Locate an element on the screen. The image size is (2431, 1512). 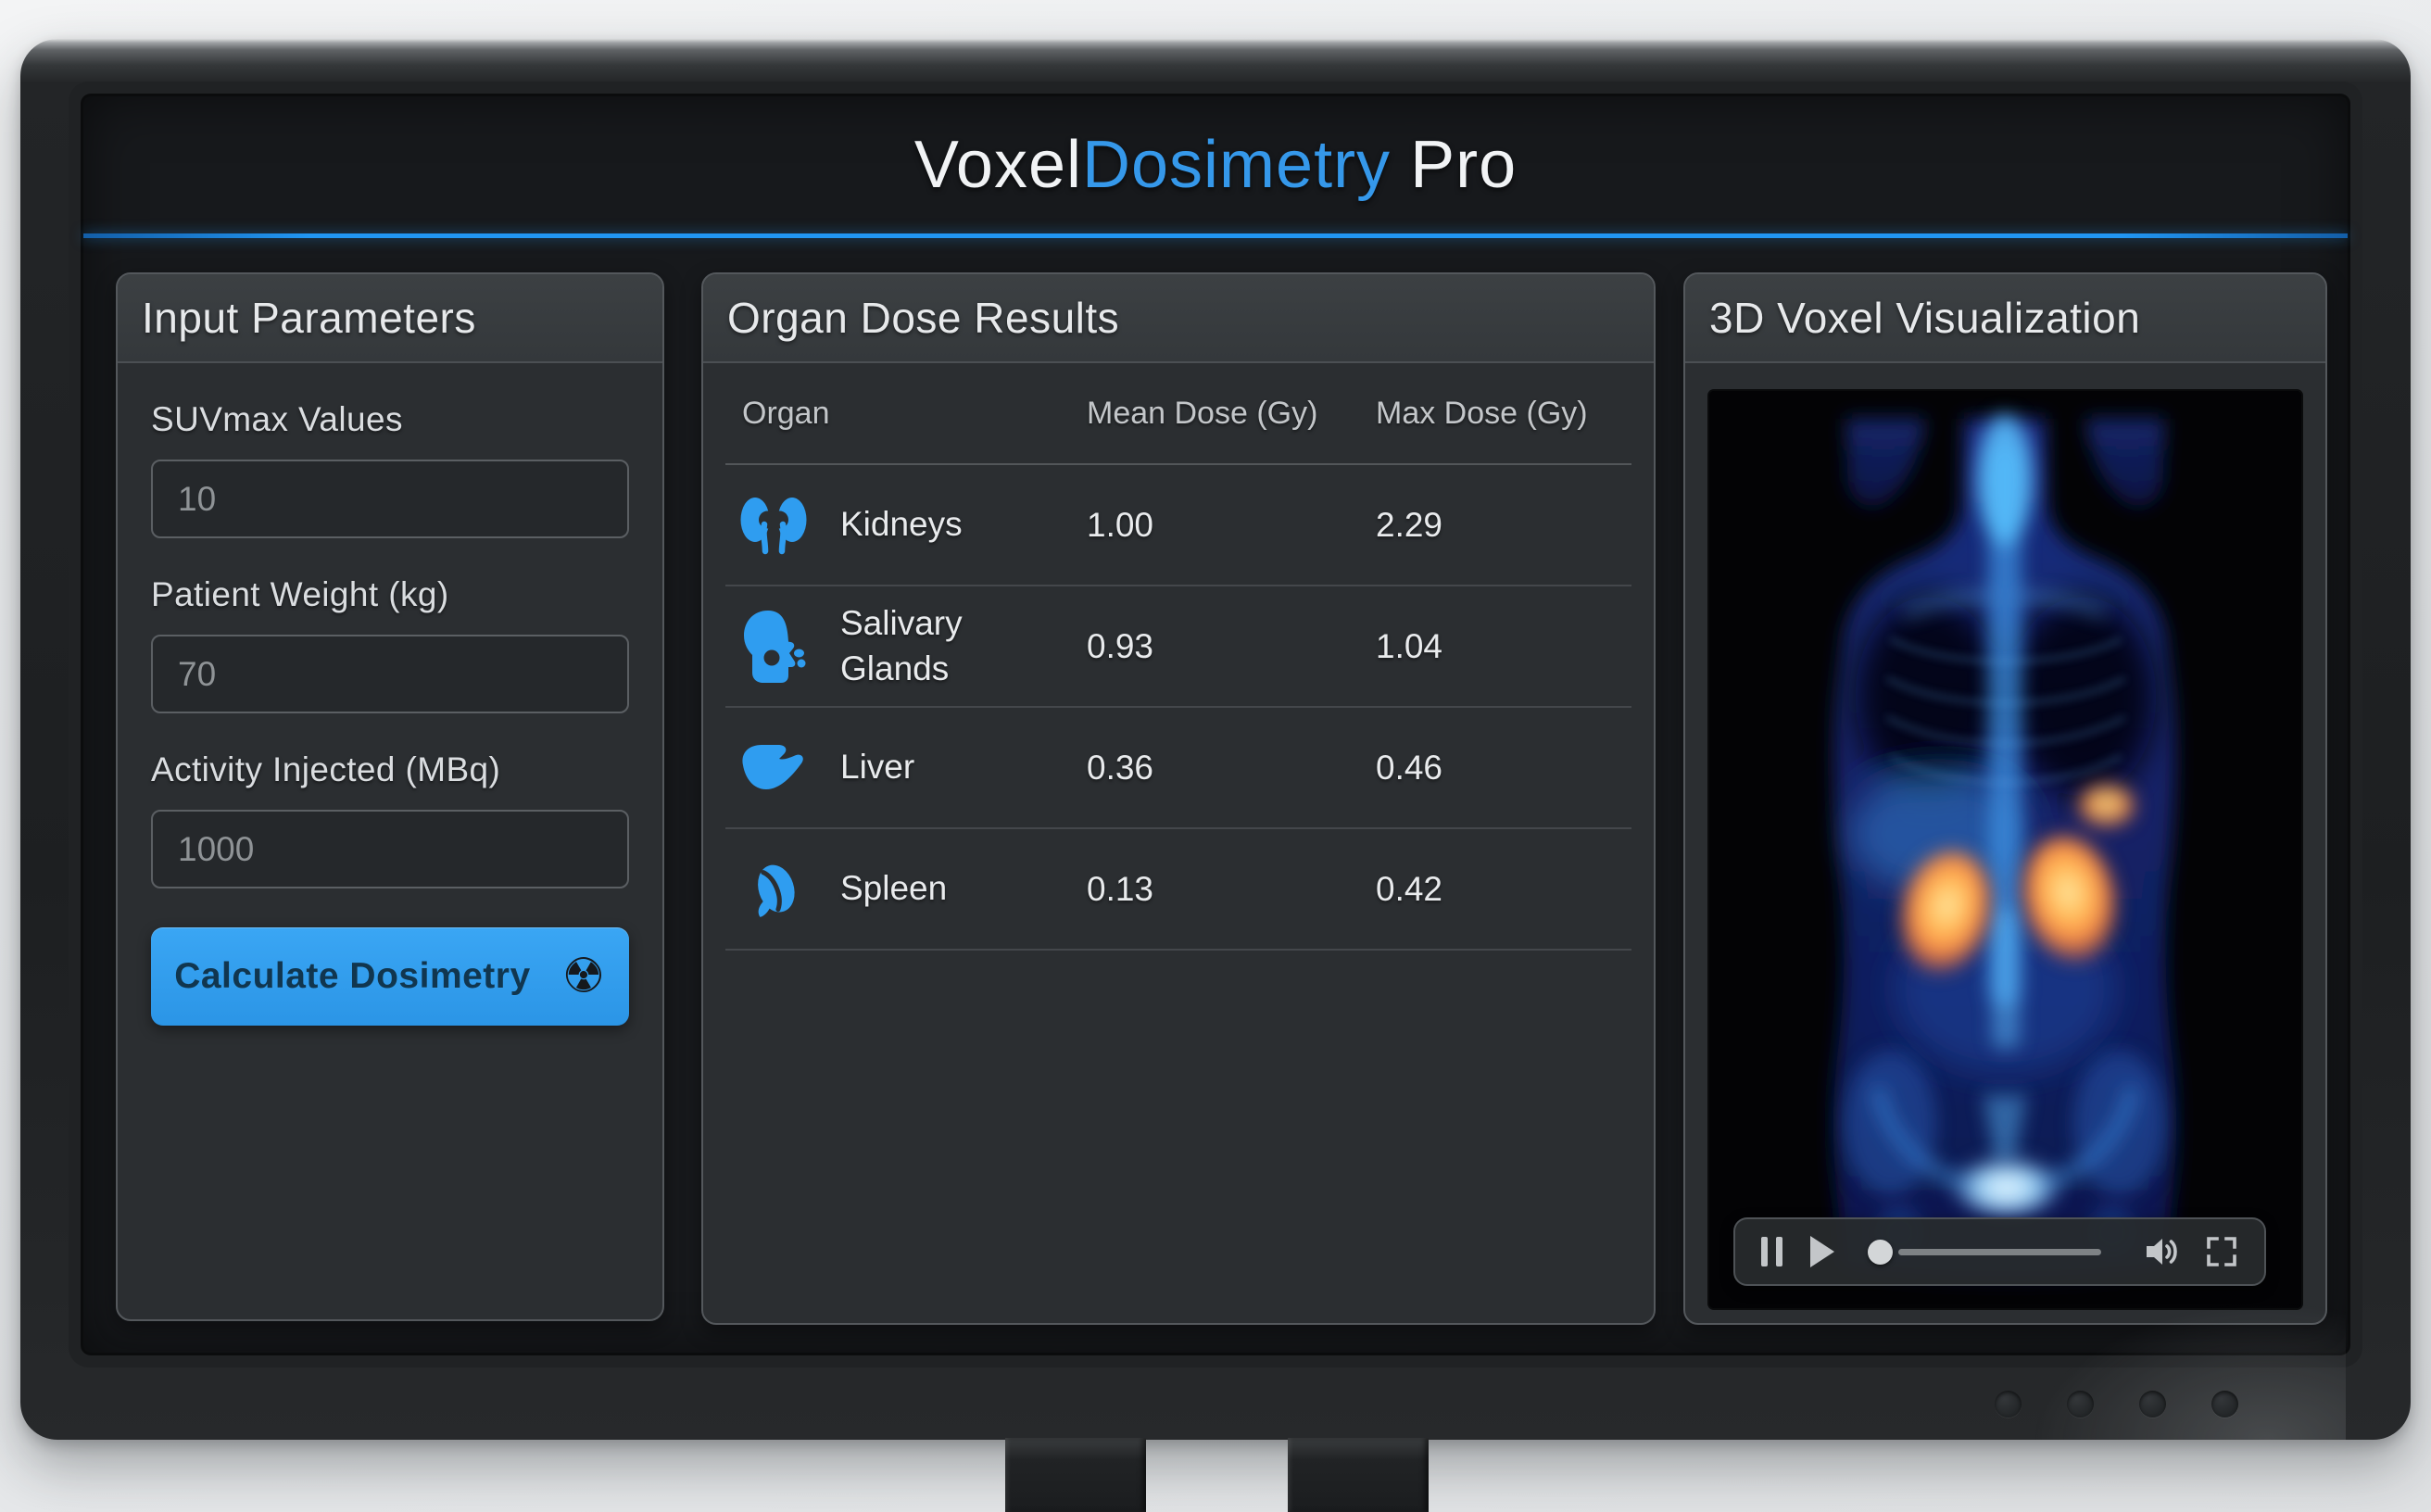
column-header-organ: Organ is located at coordinates (786, 413).